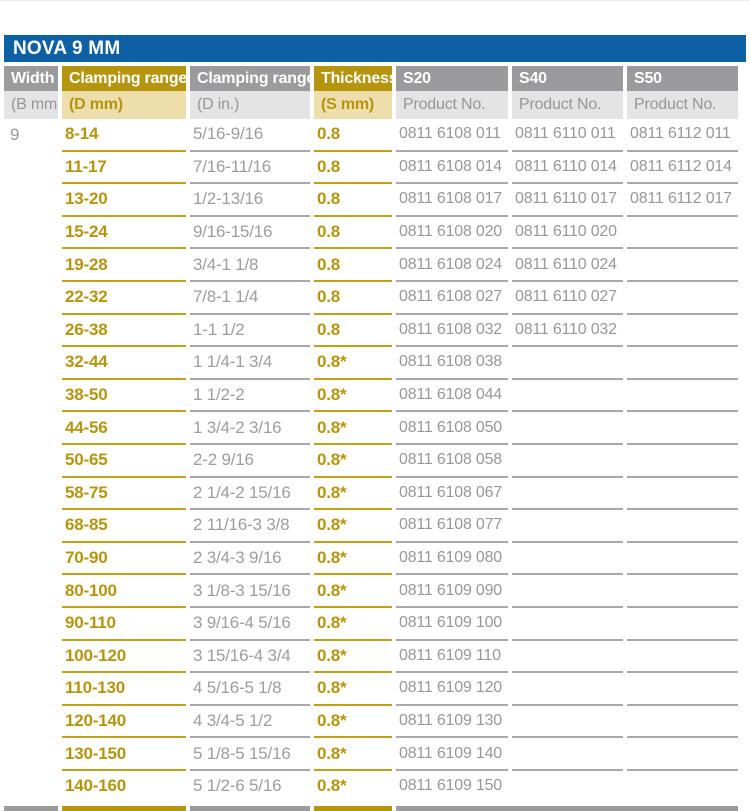  I want to click on cell-clamping-in: 4 5/16-5 1/8, so click(250, 689).